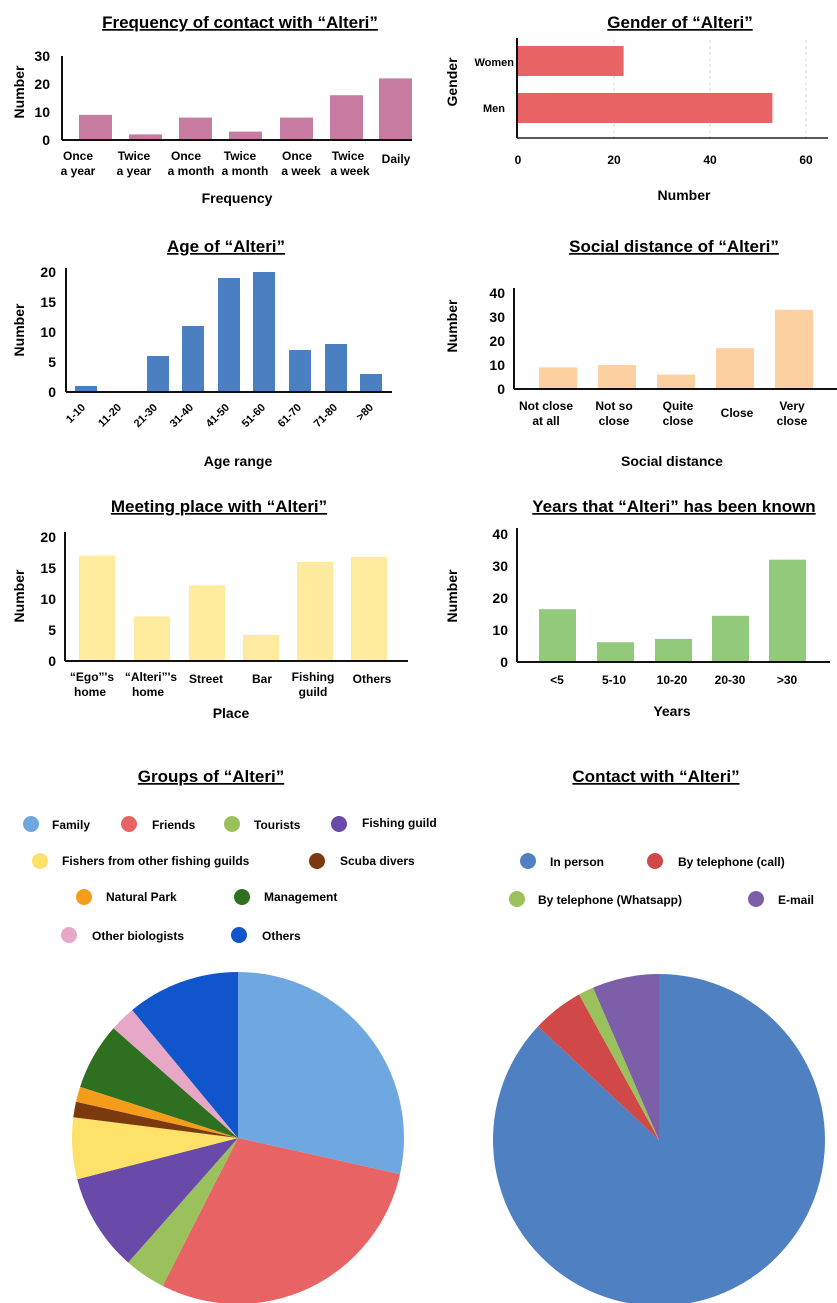 This screenshot has width=837, height=1303. What do you see at coordinates (174, 825) in the screenshot?
I see `groups-legend-label: Friends` at bounding box center [174, 825].